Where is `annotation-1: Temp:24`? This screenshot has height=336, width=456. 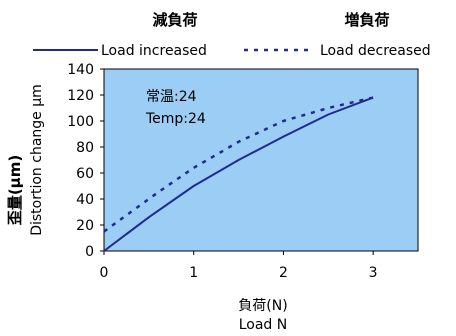 annotation-1: Temp:24 is located at coordinates (175, 119).